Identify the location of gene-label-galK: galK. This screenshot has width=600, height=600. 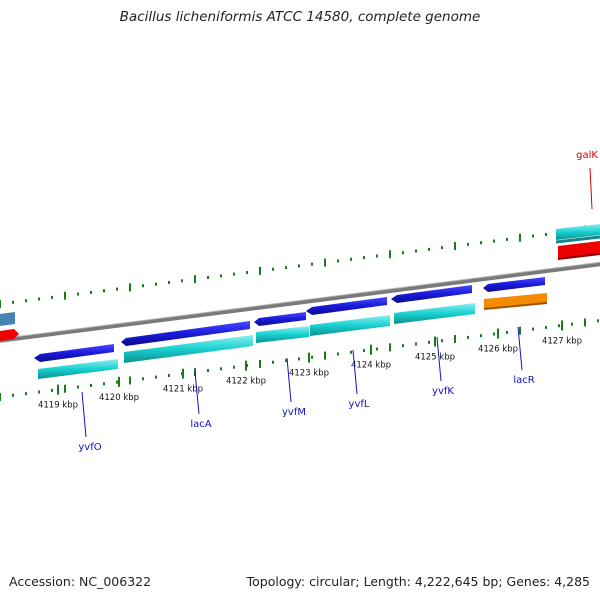
(587, 155).